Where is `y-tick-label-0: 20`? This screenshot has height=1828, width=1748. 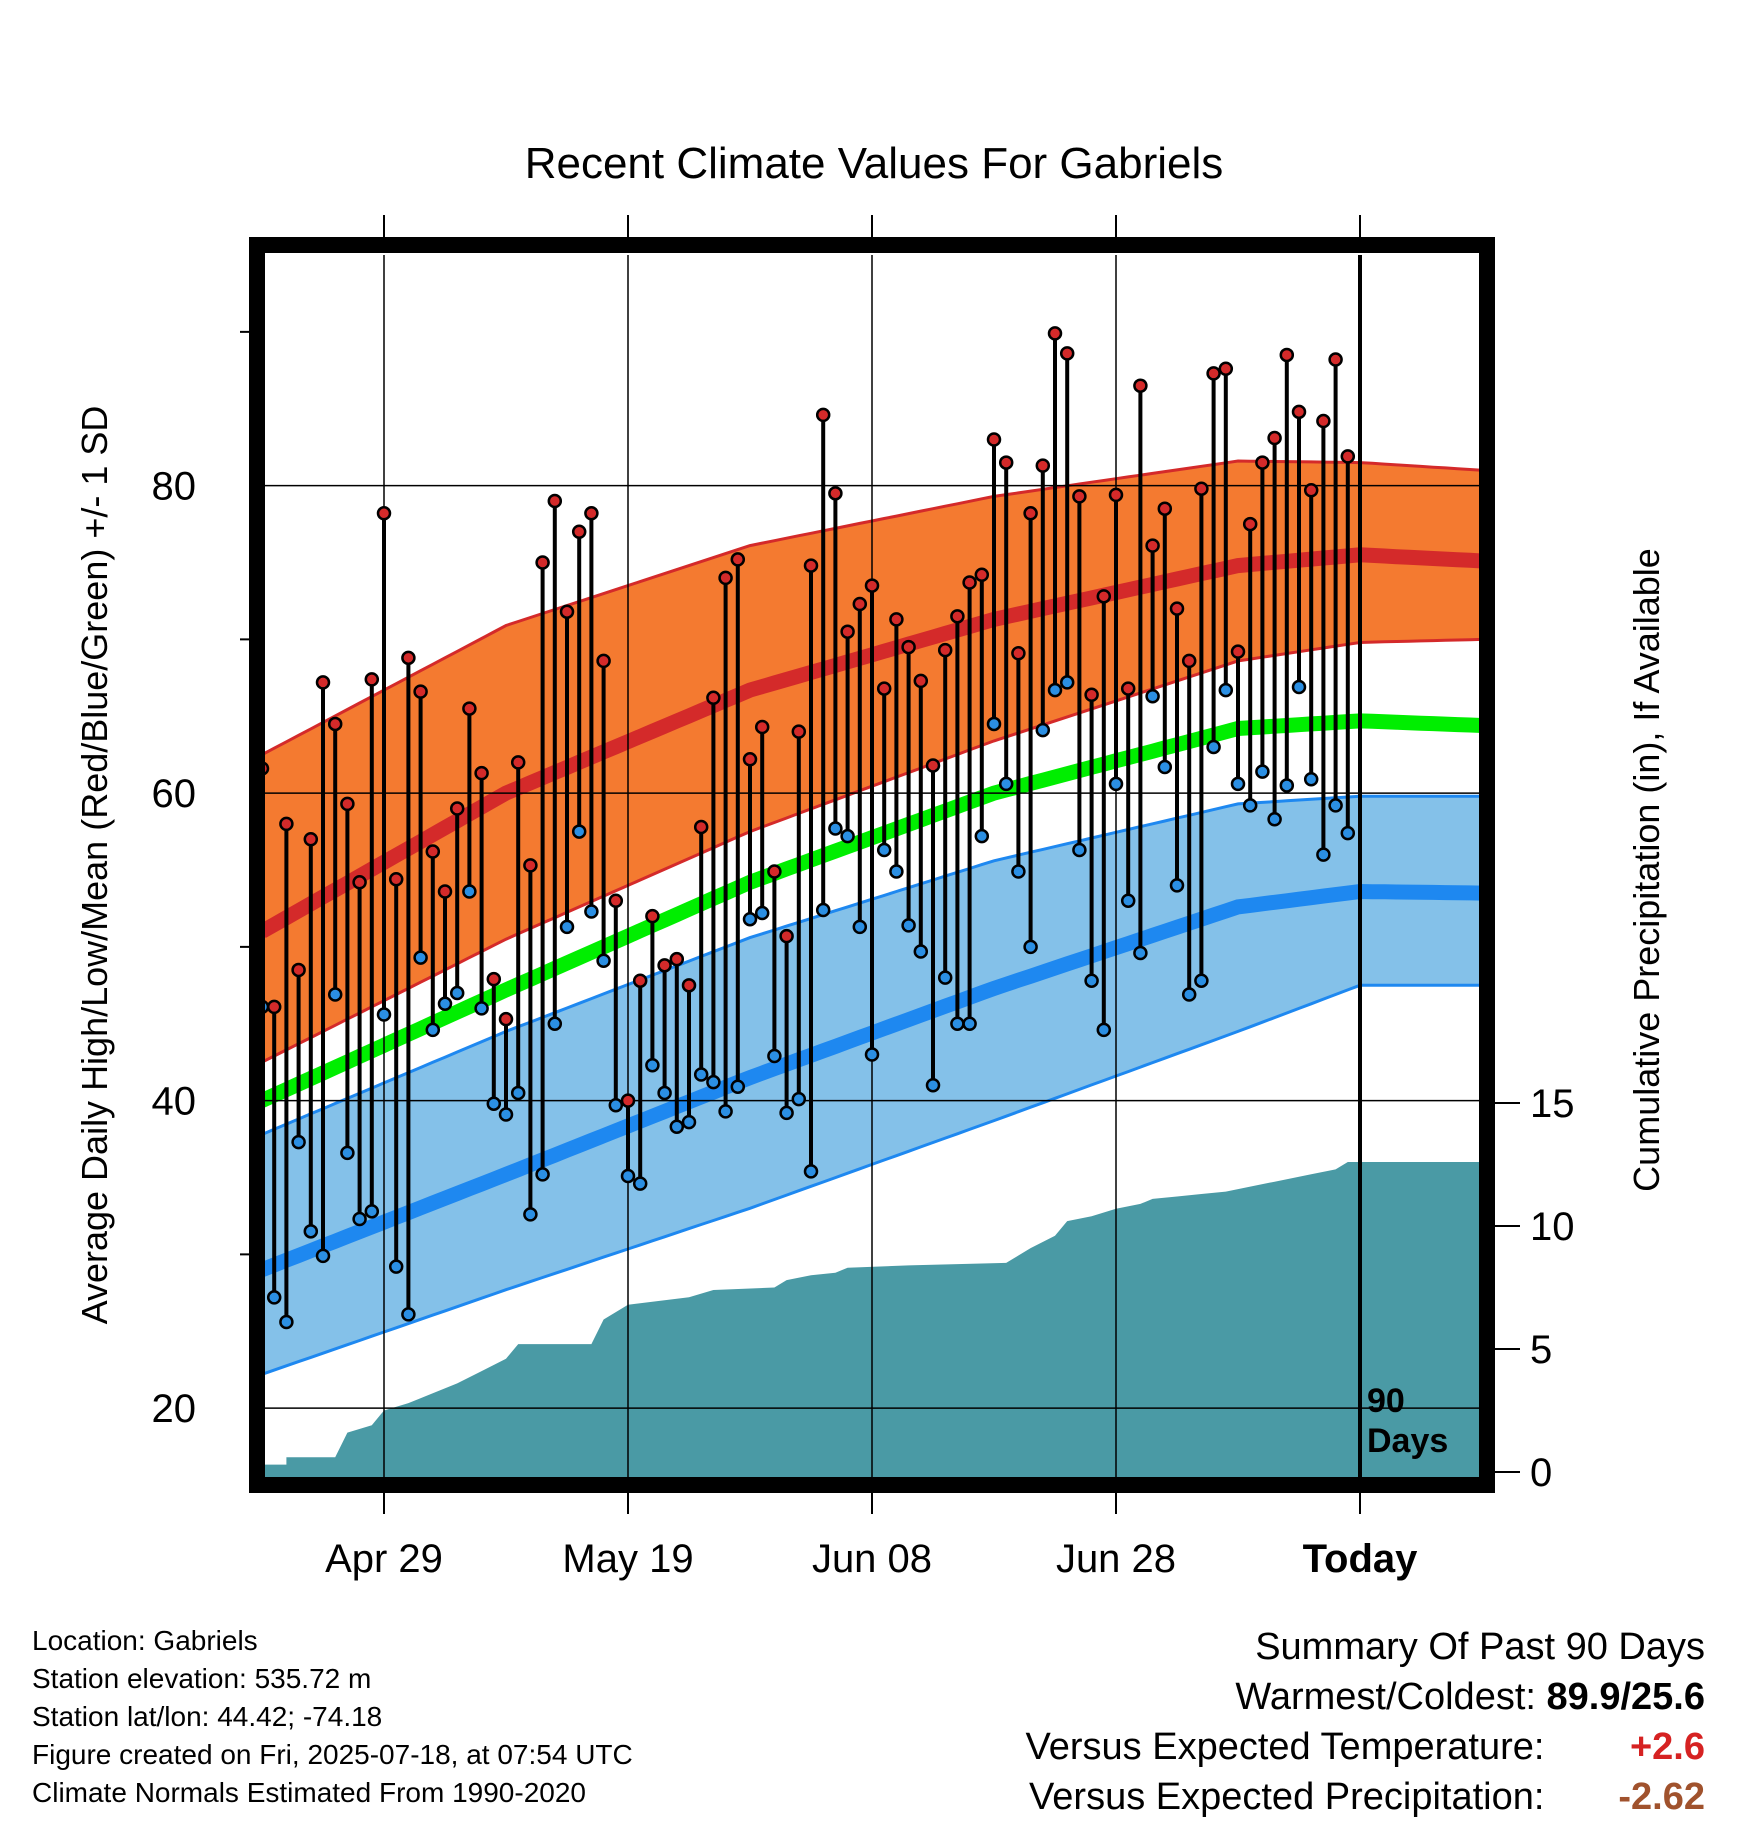 y-tick-label-0: 20 is located at coordinates (174, 1409).